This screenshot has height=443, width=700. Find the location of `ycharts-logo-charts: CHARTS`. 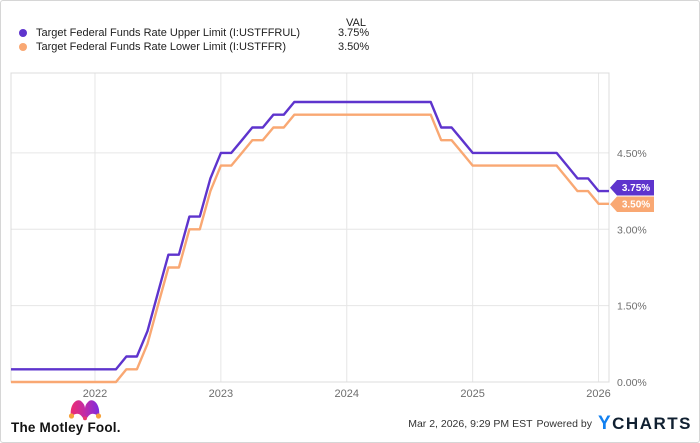

ycharts-logo-charts: CHARTS is located at coordinates (652, 423).